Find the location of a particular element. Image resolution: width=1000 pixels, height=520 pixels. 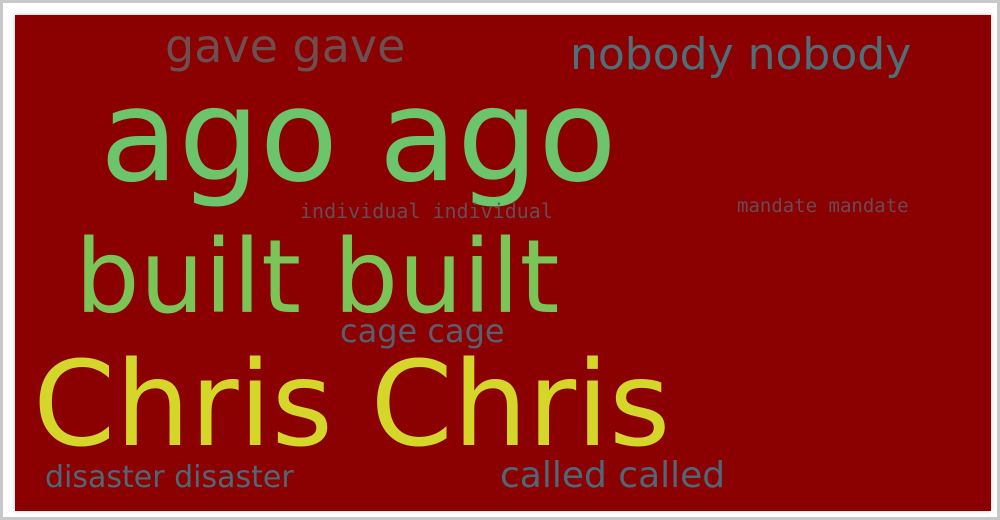

word-cage: cage cage is located at coordinates (422, 331).